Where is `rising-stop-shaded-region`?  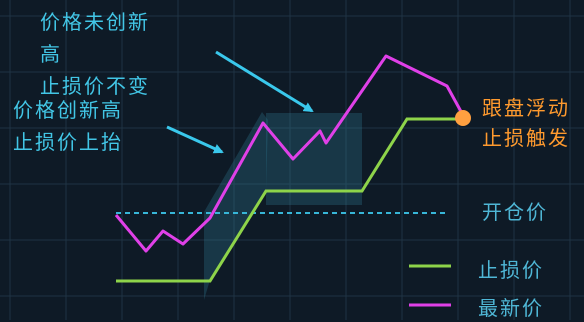 rising-stop-shaded-region is located at coordinates (236, 206).